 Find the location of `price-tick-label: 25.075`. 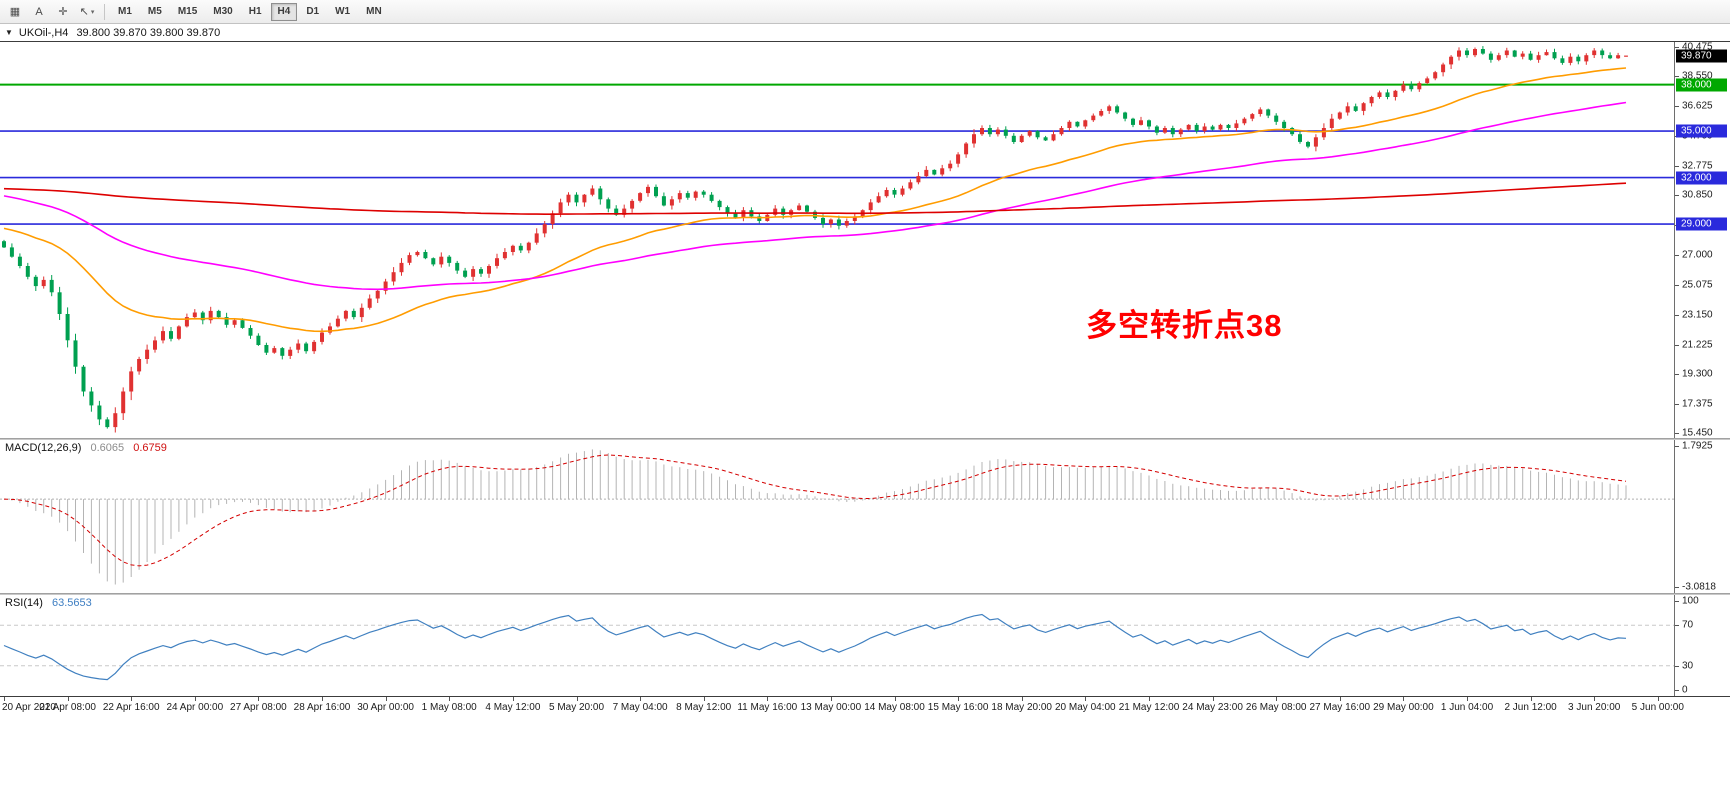

price-tick-label: 25.075 is located at coordinates (1697, 285).